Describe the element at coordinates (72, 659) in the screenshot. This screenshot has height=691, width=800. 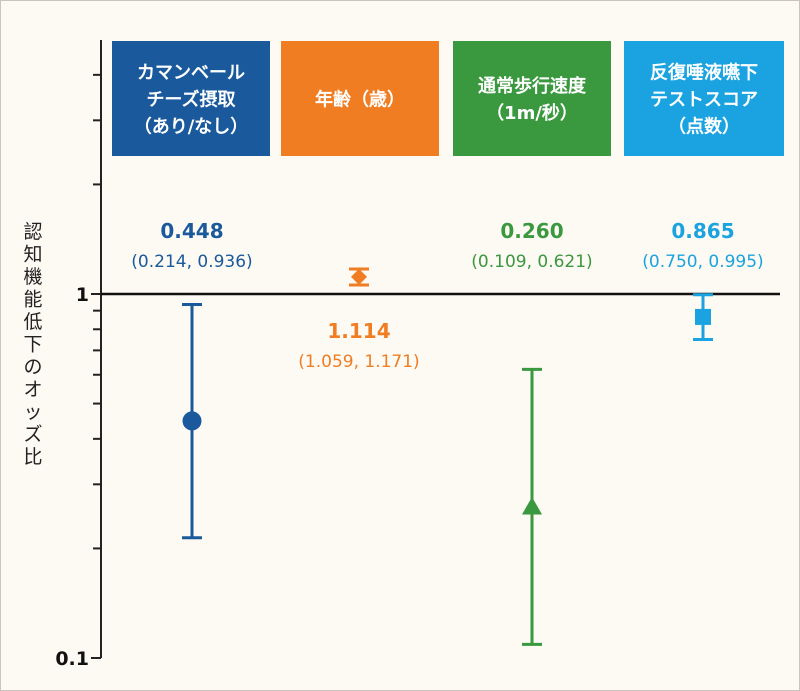
I see `y-tick-label: 0.1` at that location.